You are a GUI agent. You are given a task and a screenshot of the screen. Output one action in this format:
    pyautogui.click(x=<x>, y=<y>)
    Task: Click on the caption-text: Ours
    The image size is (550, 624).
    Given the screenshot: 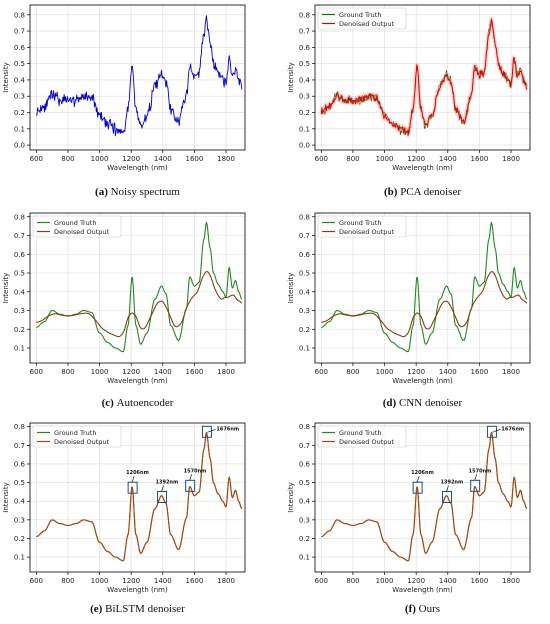 What is the action you would take?
    pyautogui.click(x=429, y=609)
    